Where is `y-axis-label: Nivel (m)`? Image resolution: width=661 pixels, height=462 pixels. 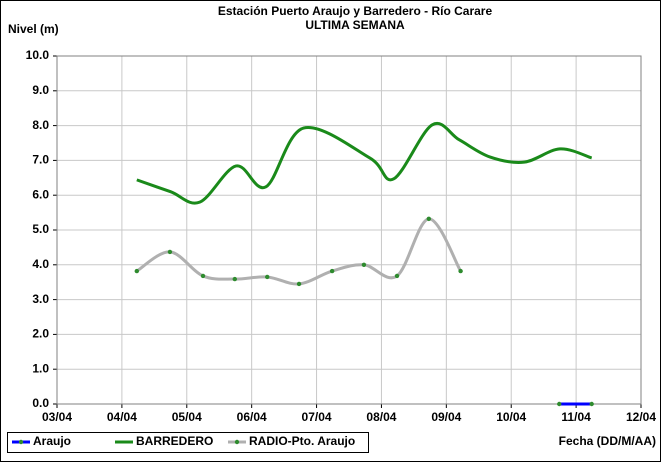 y-axis-label: Nivel (m) is located at coordinates (33, 29).